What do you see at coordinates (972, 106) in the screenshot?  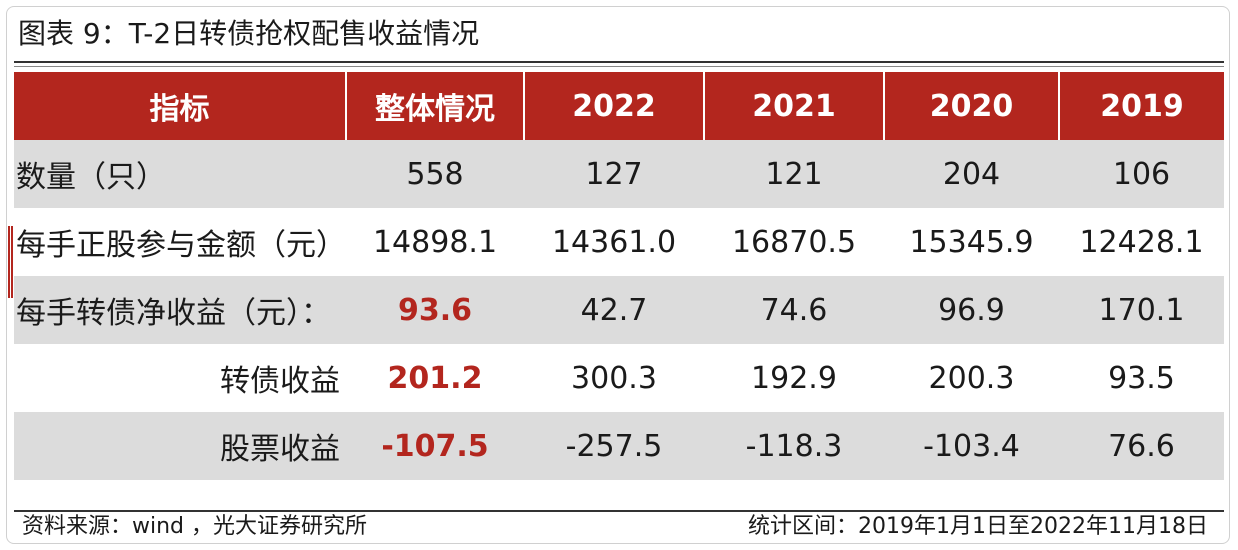 I see `header-2020: 2020` at bounding box center [972, 106].